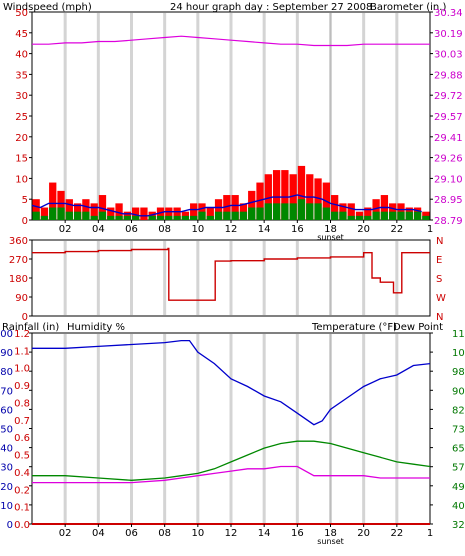 The height and width of the screenshot is (556, 465). I want to click on humidity-tick-label: 80, so click(6, 372).